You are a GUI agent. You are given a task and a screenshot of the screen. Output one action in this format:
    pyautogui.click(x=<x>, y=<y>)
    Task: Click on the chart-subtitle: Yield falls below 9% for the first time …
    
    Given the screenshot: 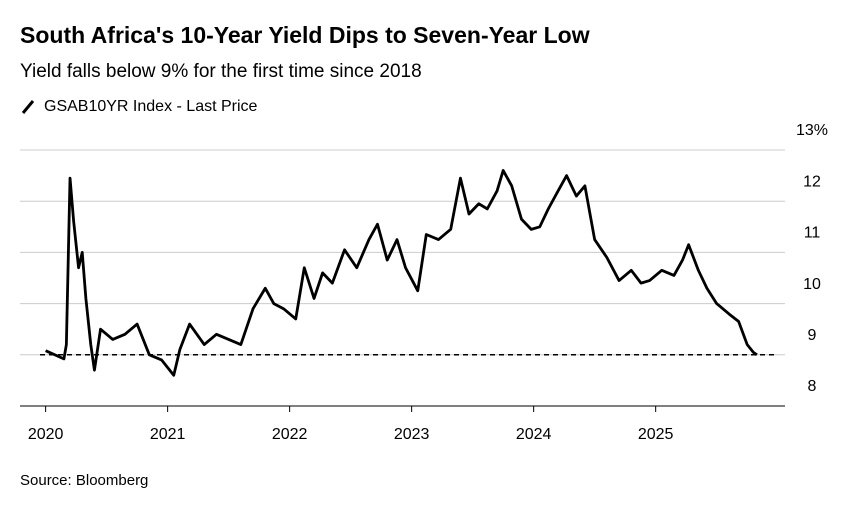 What is the action you would take?
    pyautogui.click(x=221, y=71)
    